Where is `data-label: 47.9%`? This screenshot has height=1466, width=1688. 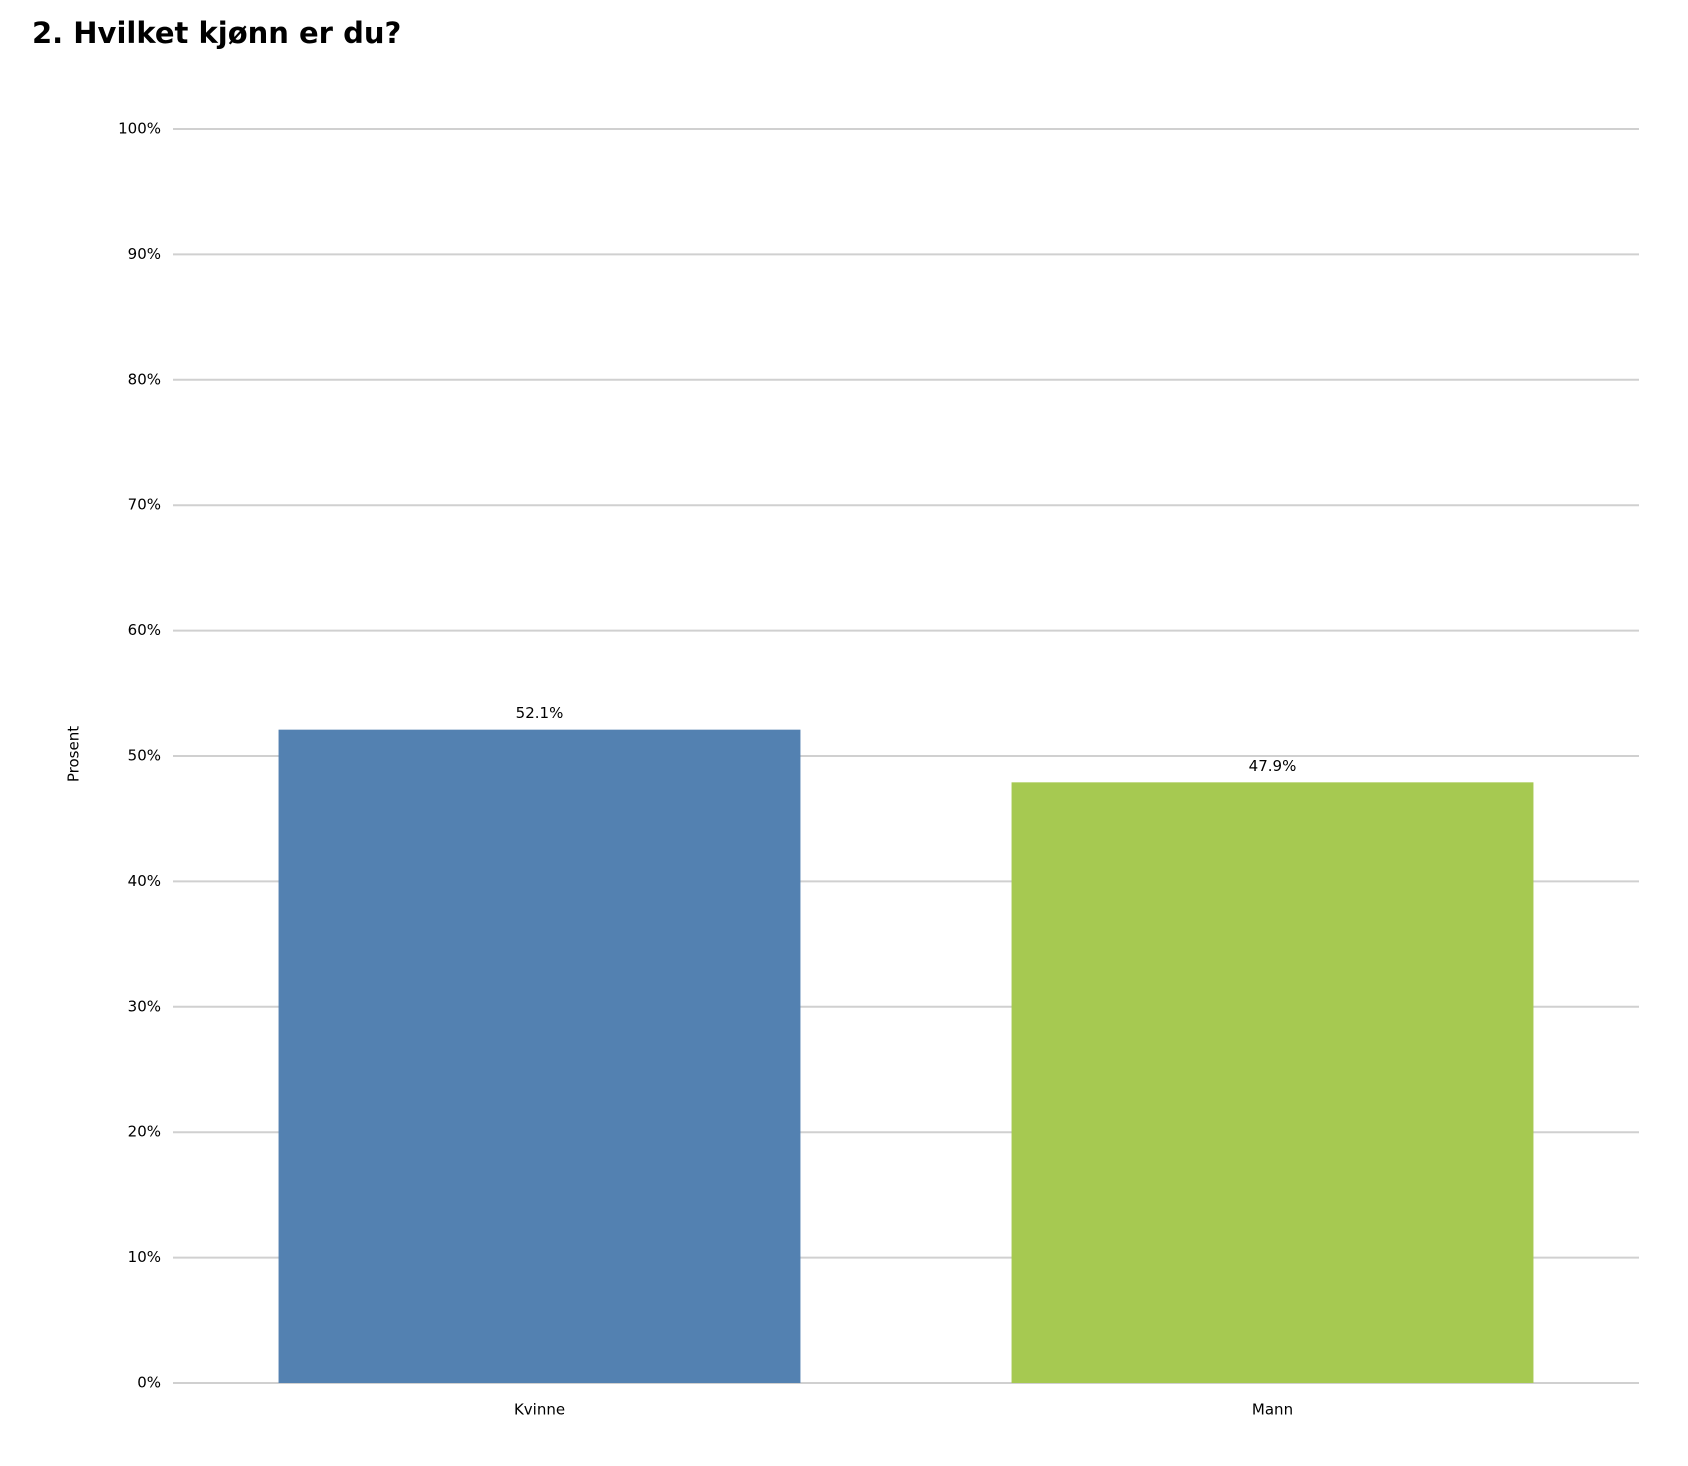
data-label: 47.9% is located at coordinates (1273, 766).